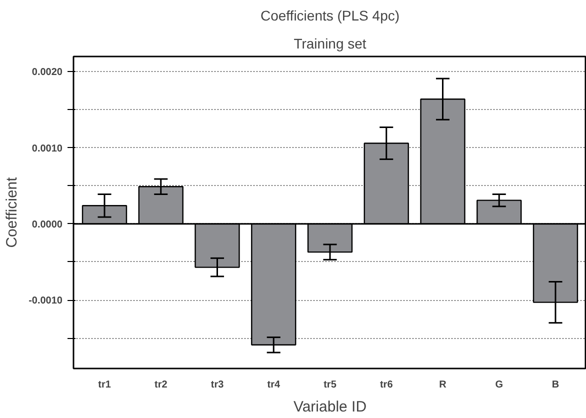 This screenshot has width=586, height=418. I want to click on x-tick-label: B, so click(556, 385).